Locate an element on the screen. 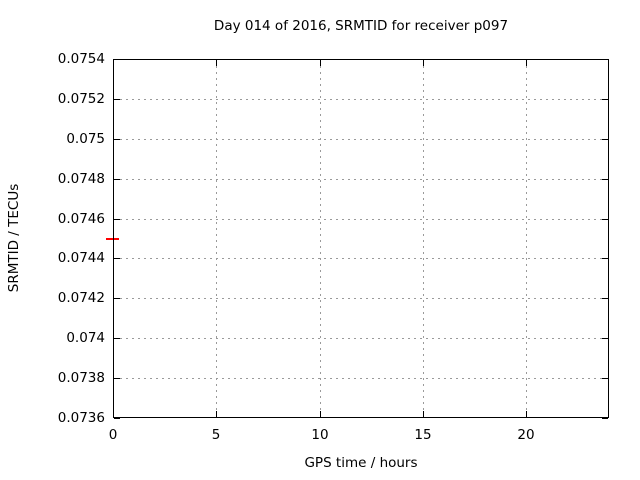 The width and height of the screenshot is (640, 480). y-tick-label: 0.0748 is located at coordinates (81, 179).